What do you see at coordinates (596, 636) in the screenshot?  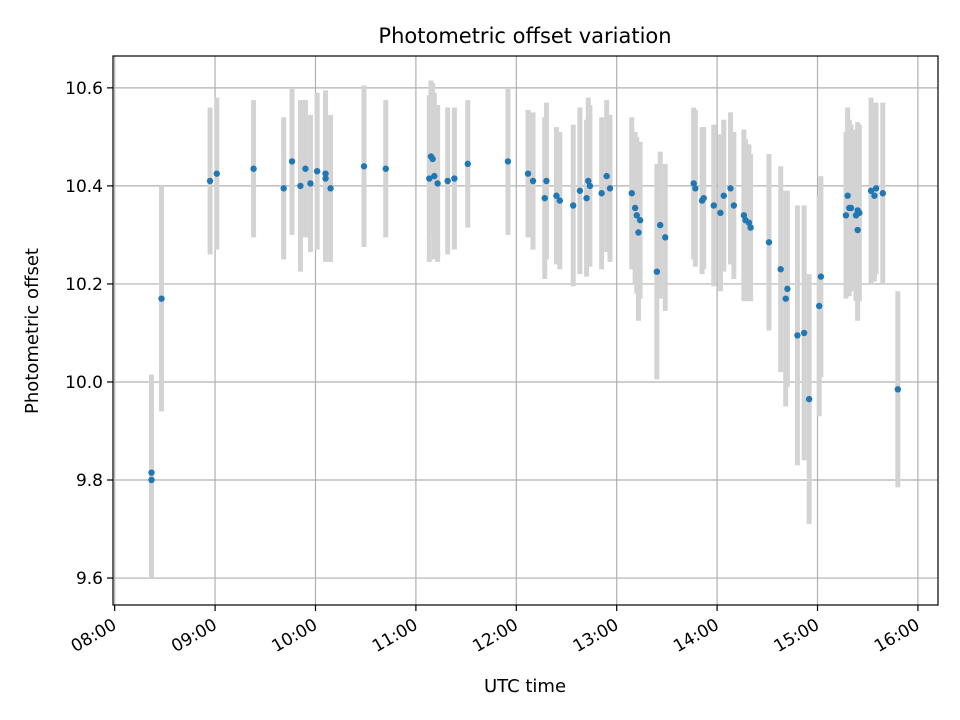 I see `x-tick-label: 13:00` at bounding box center [596, 636].